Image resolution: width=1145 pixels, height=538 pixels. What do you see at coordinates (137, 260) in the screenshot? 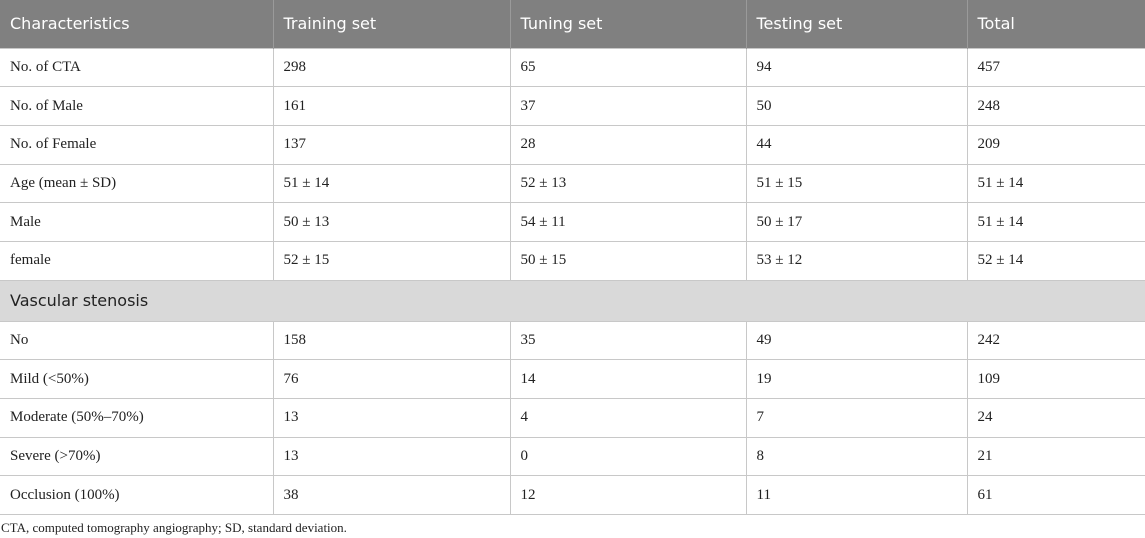
I see `row-label: female` at bounding box center [137, 260].